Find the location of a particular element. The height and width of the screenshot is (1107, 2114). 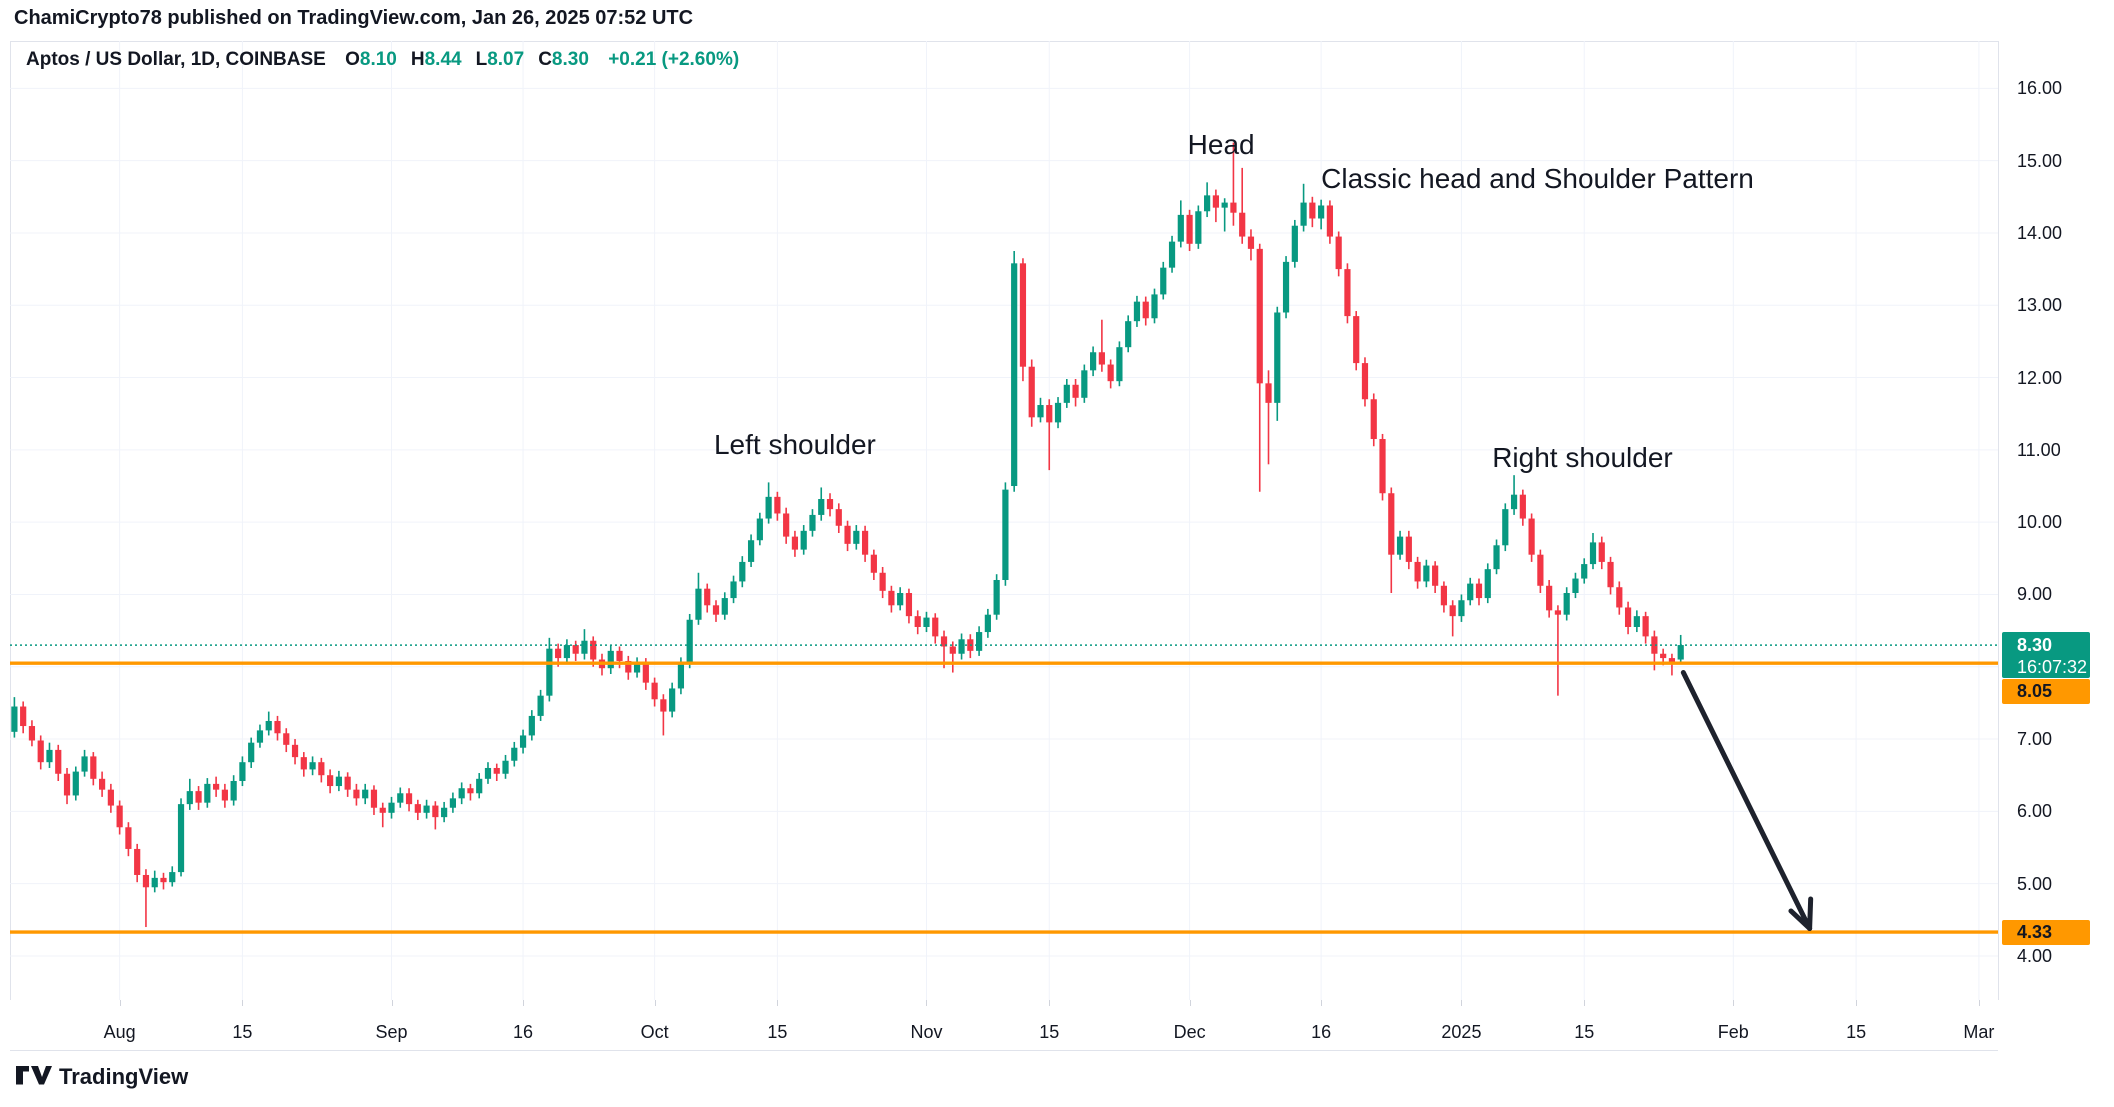

time-axis-label: 16 is located at coordinates (523, 1032).